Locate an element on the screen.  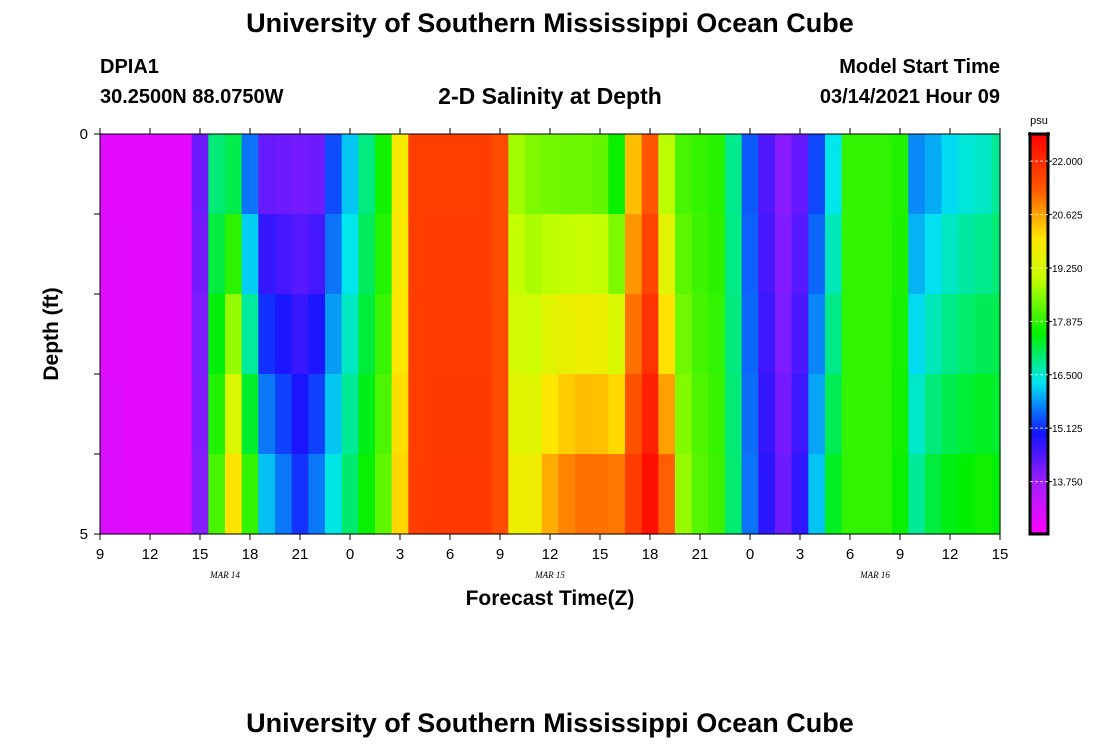
x-tick-label: 12 is located at coordinates (550, 554).